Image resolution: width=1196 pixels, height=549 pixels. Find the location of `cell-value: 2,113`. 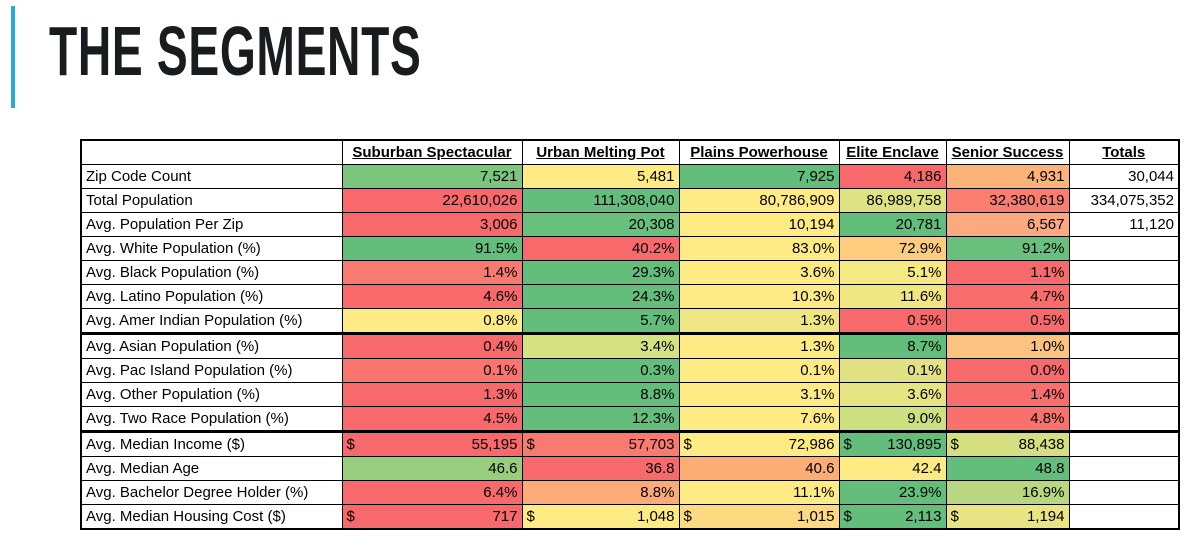

cell-value: 2,113 is located at coordinates (923, 516).